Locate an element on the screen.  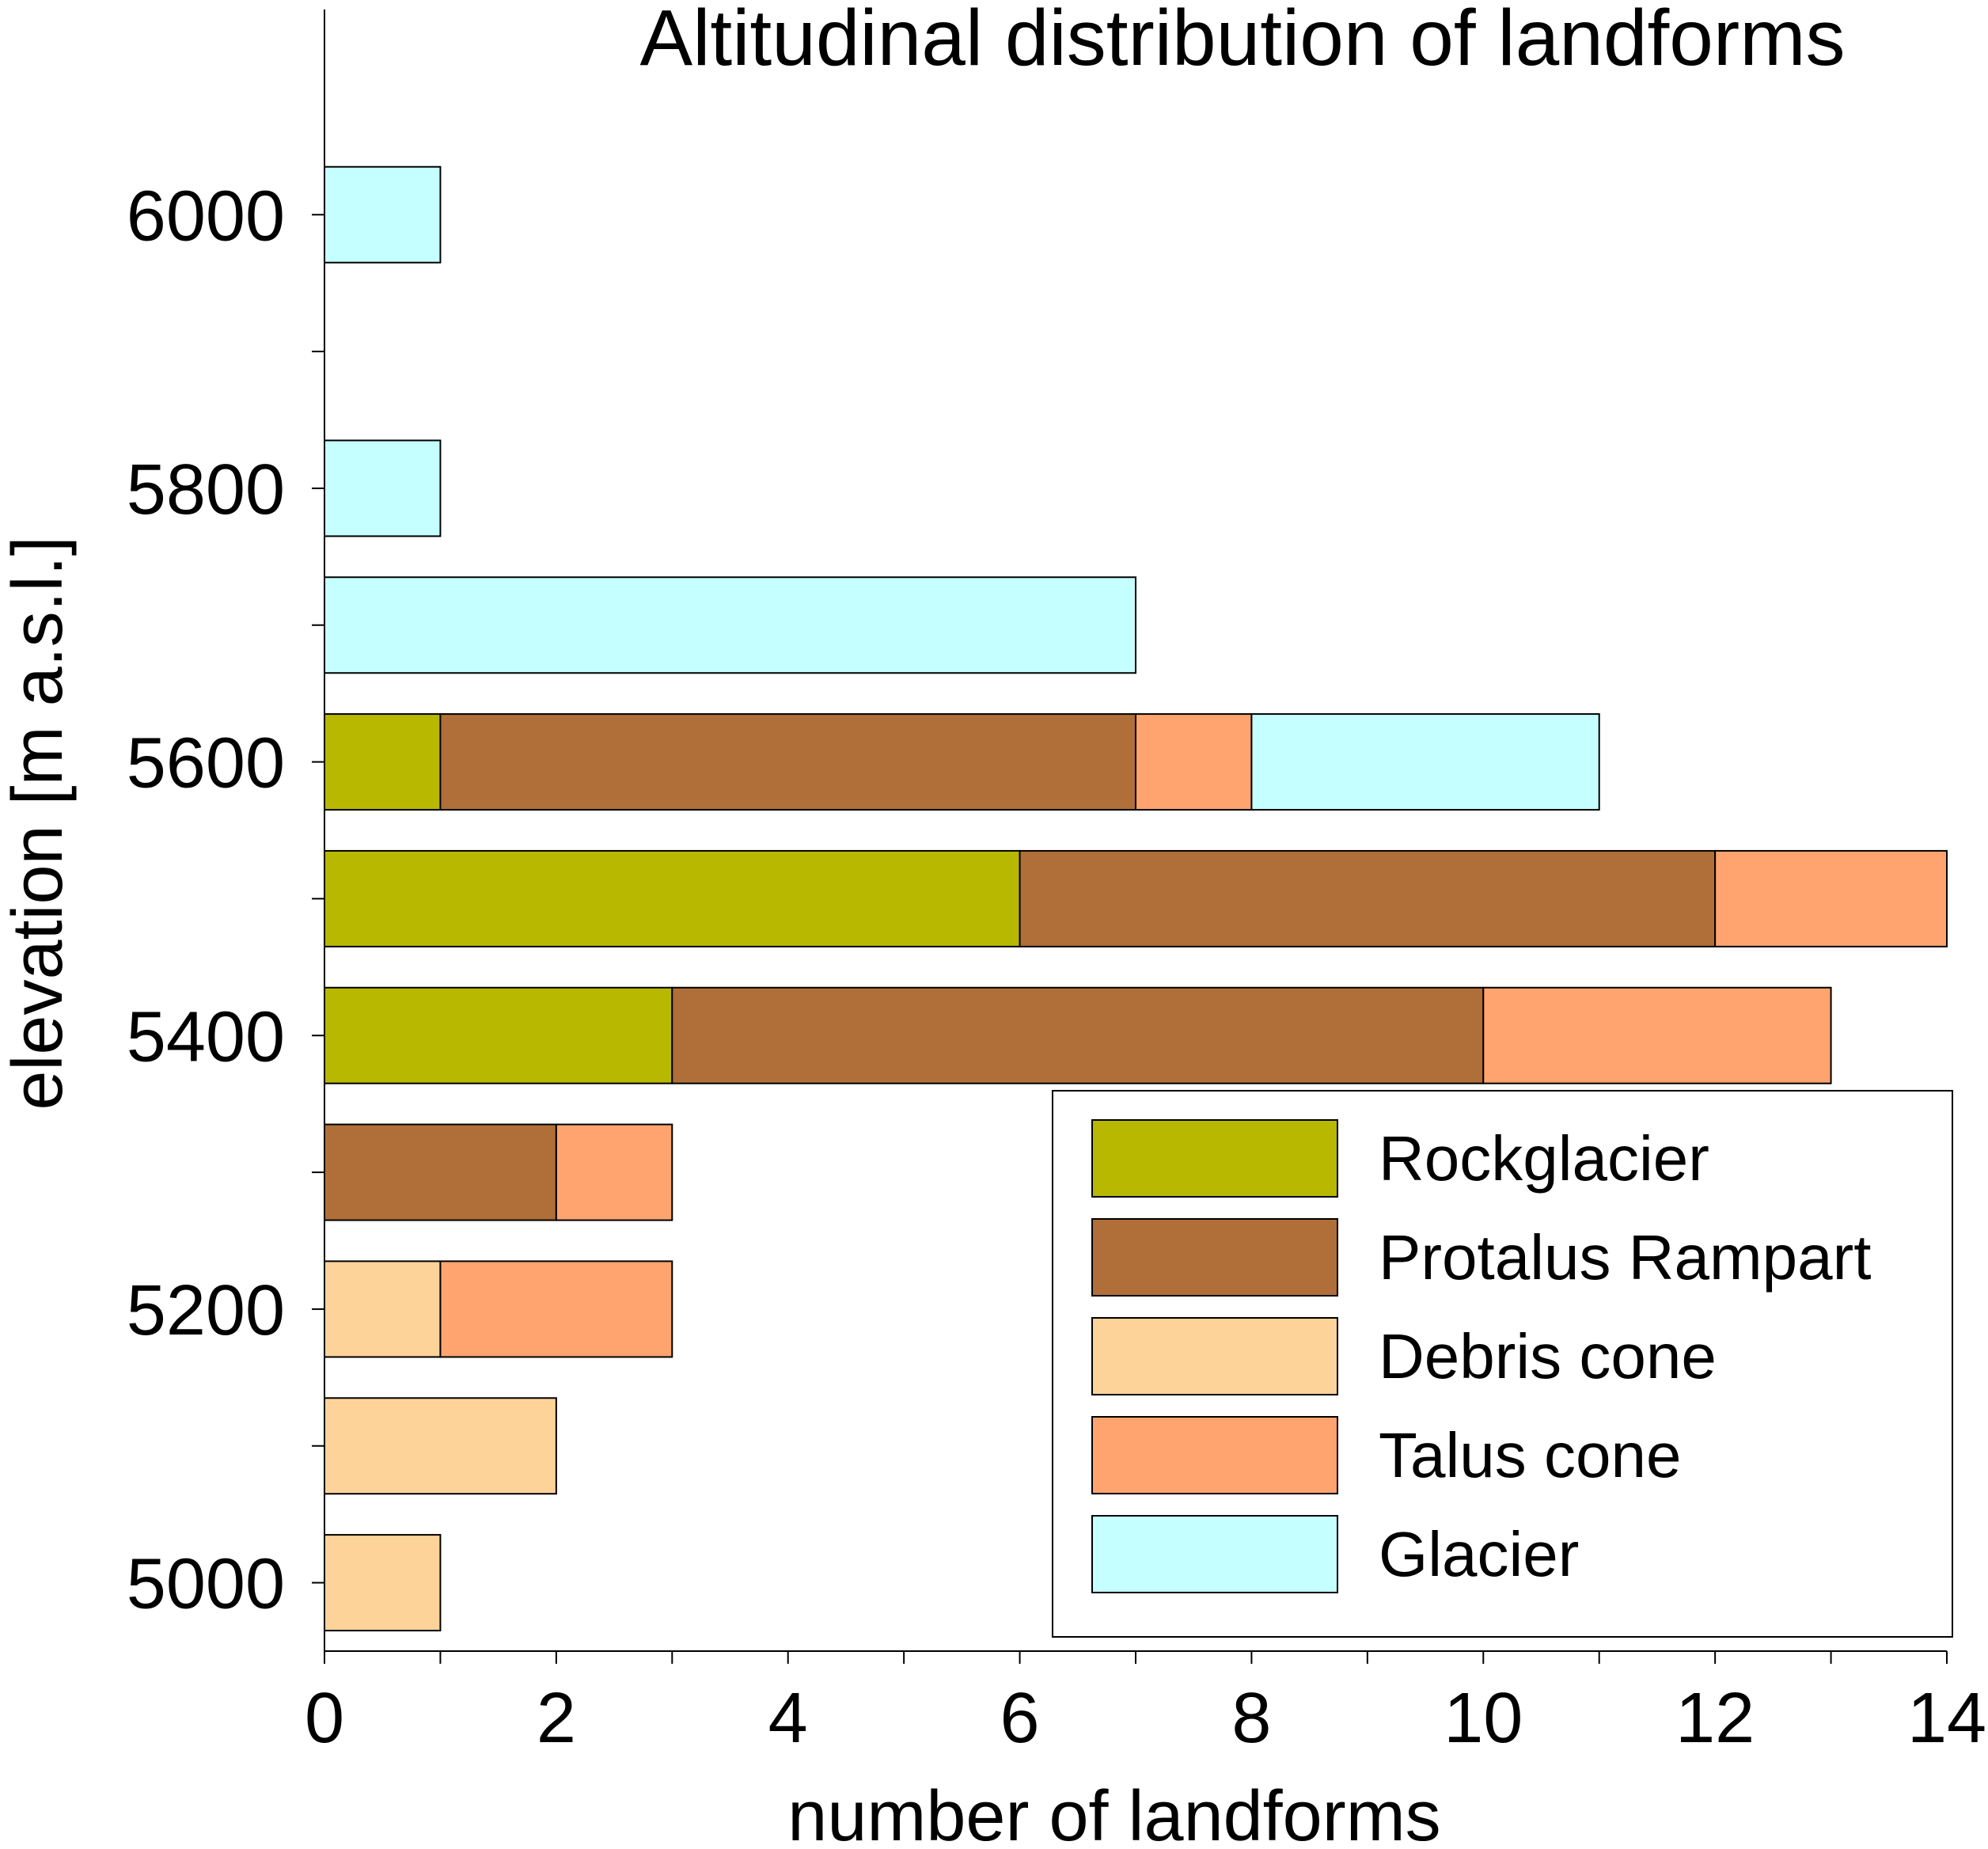
legend-label: Glacier is located at coordinates (1479, 1554).